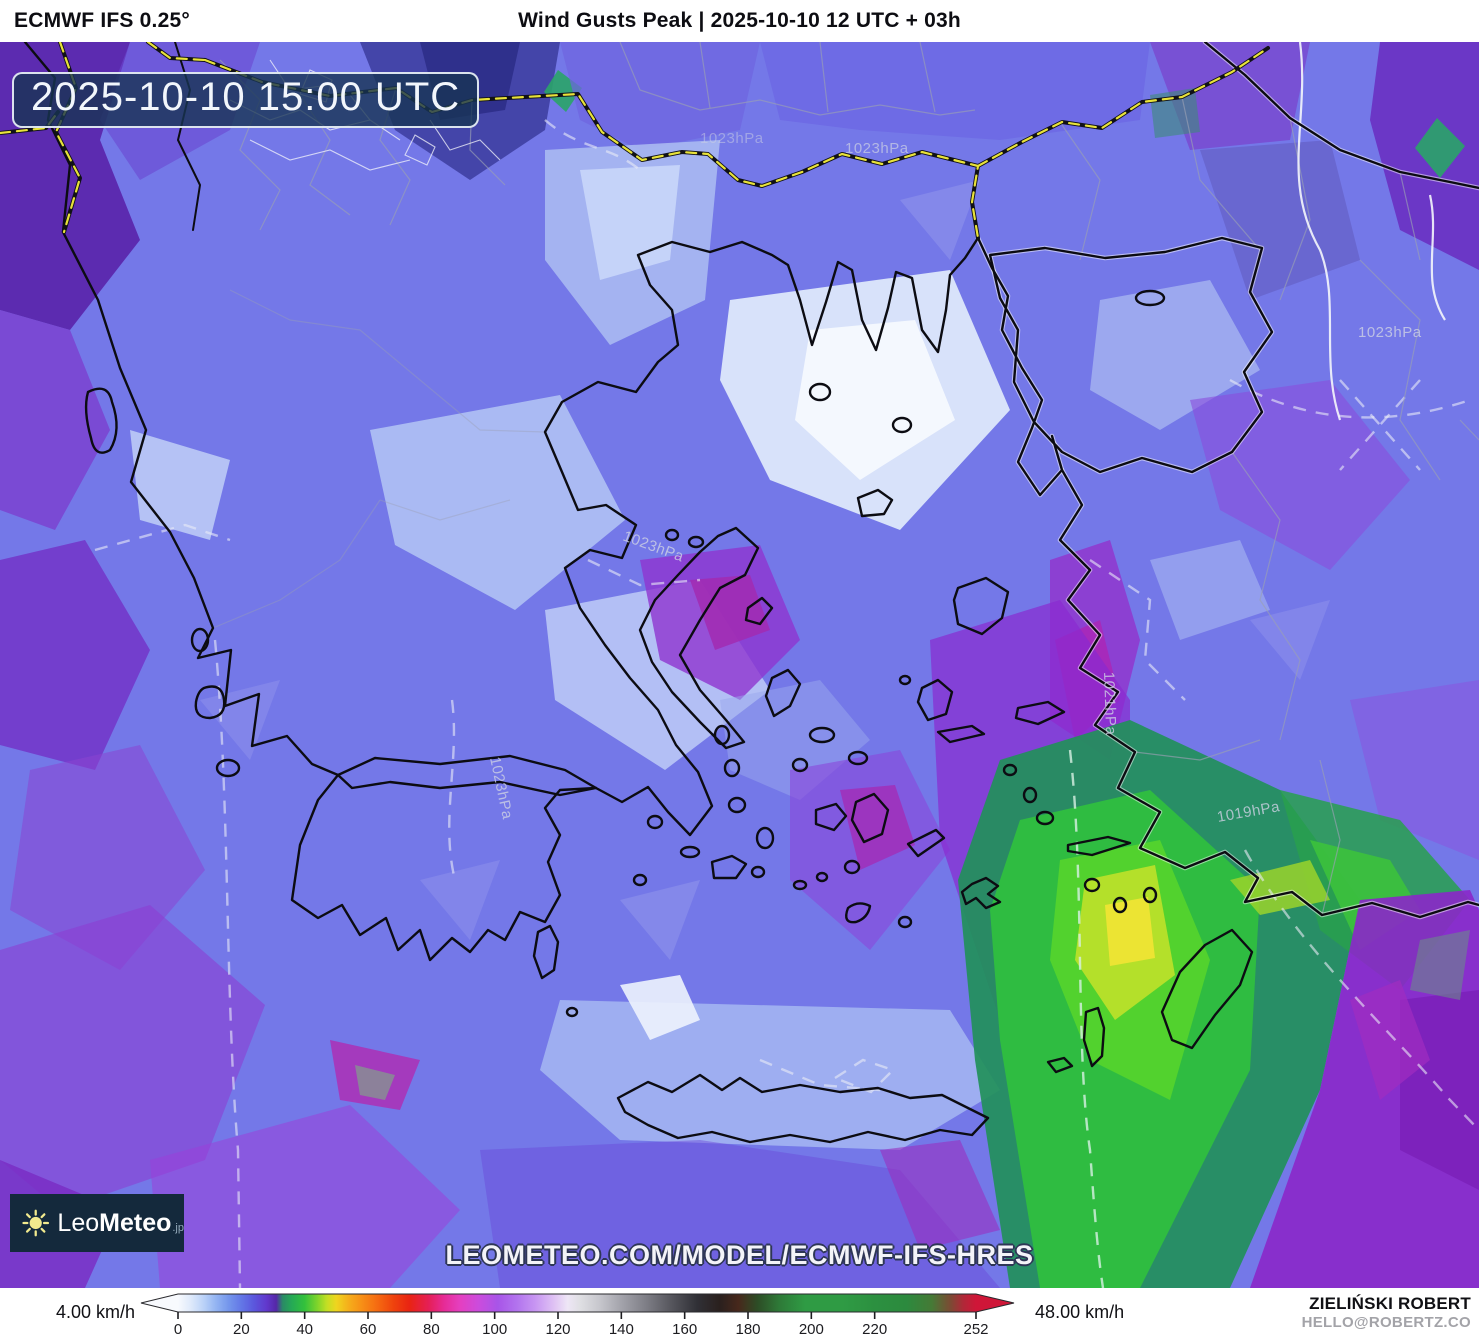  What do you see at coordinates (1390, 1304) in the screenshot?
I see `author-name: ZIELIŃSKI ROBERT` at bounding box center [1390, 1304].